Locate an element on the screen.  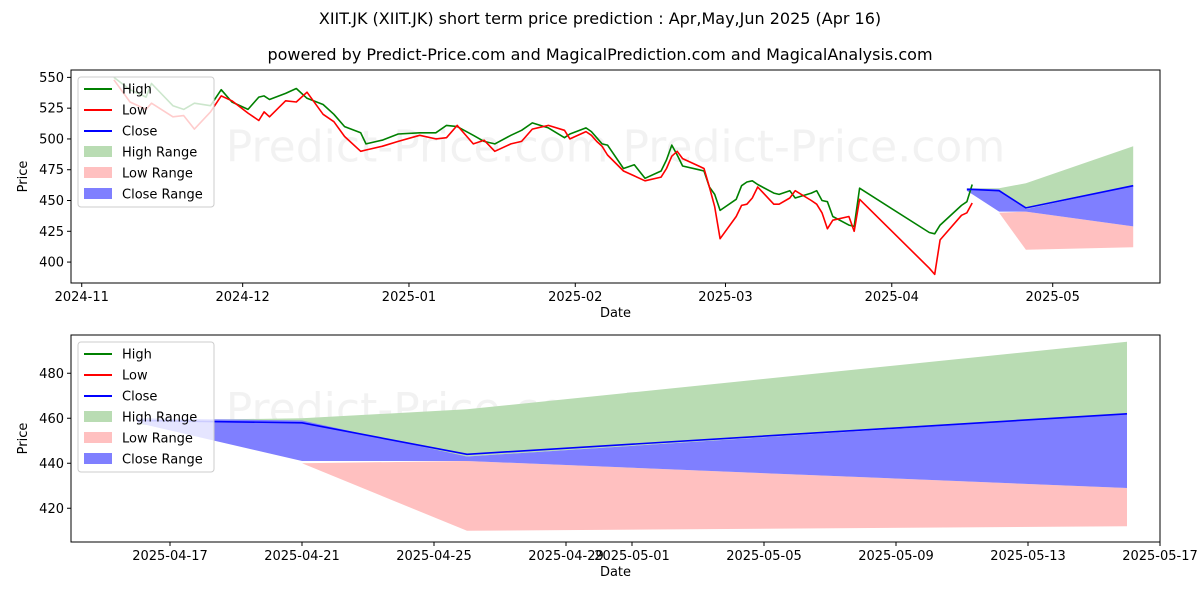
x-tick-label: 2025-05-13 is located at coordinates (1028, 556).